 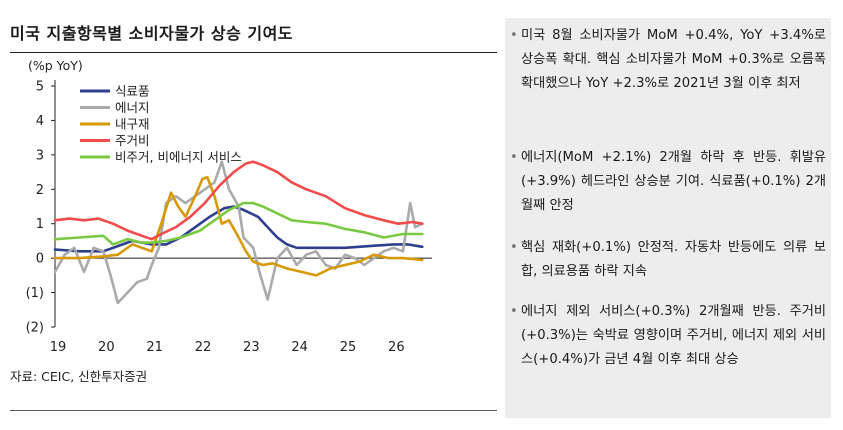 I want to click on y-tick-label: 0, so click(x=40, y=259).